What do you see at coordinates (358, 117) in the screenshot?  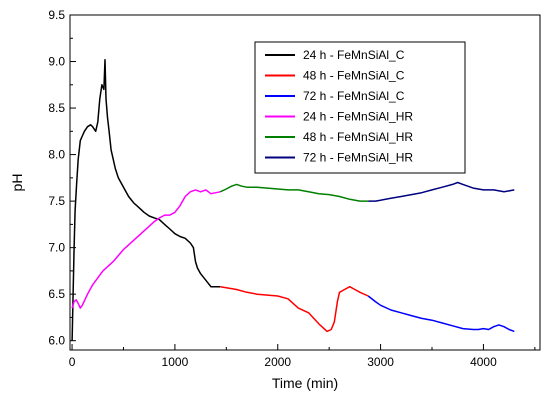 I see `legend-label: 24 h - FeMnSiAl_HR` at bounding box center [358, 117].